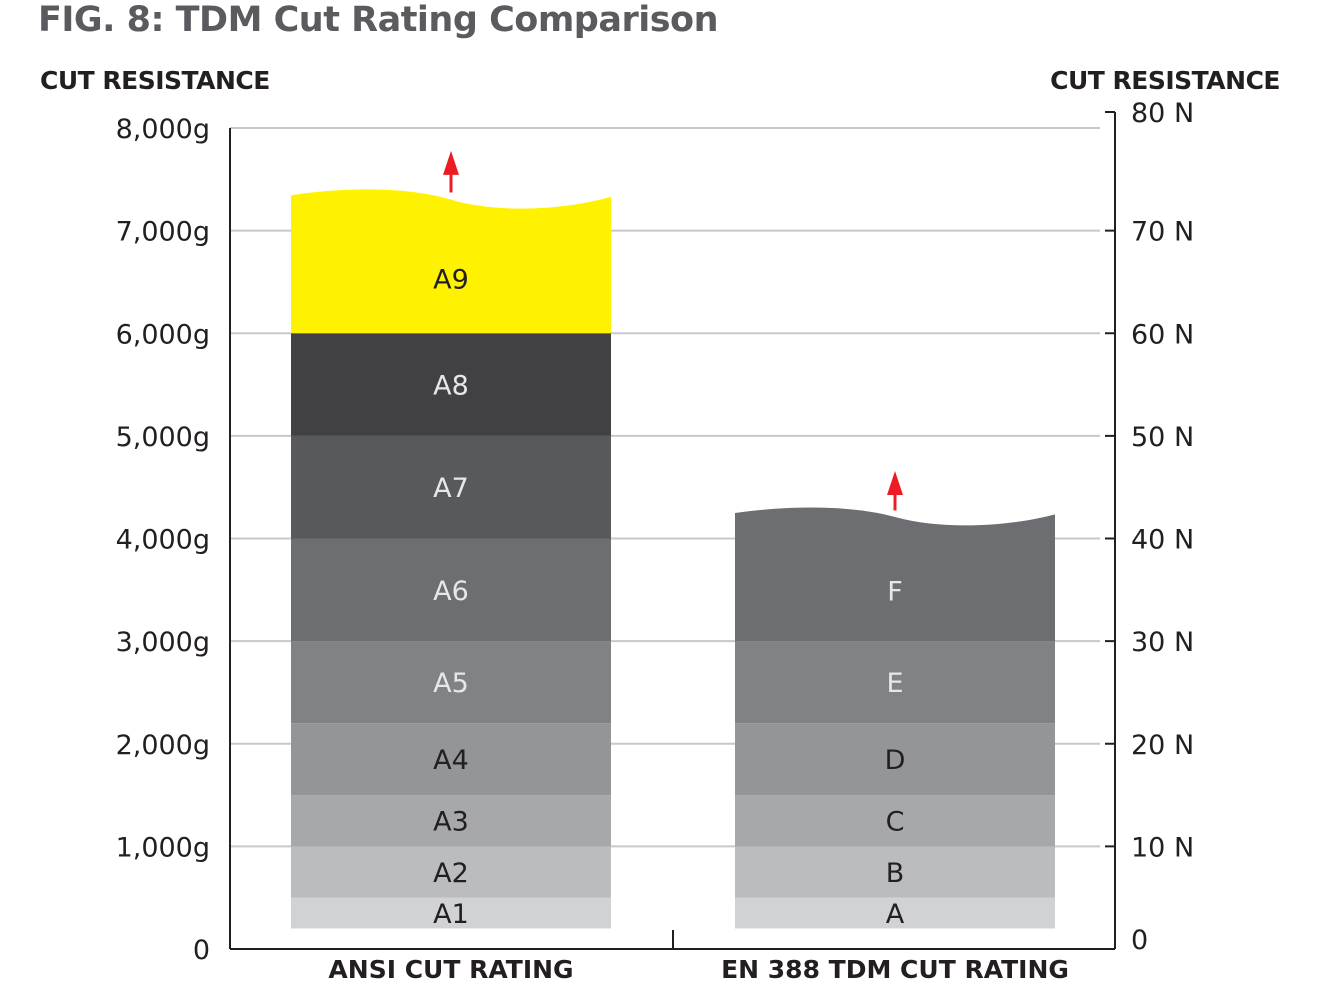  I want to click on segment-label-a1: A1, so click(451, 914).